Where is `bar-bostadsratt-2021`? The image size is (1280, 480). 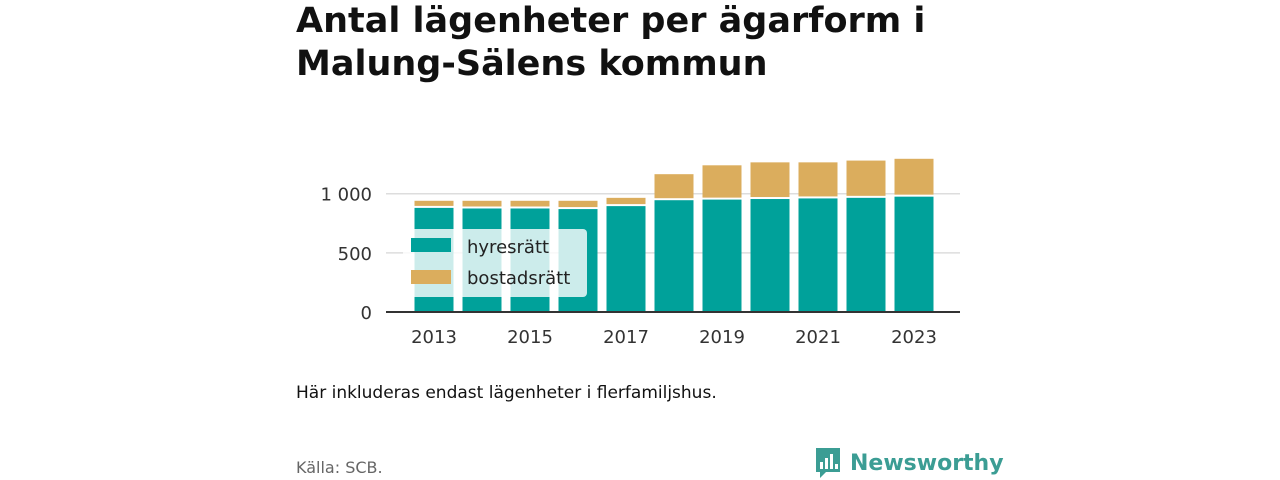
bar-bostadsratt-2021 is located at coordinates (818, 179).